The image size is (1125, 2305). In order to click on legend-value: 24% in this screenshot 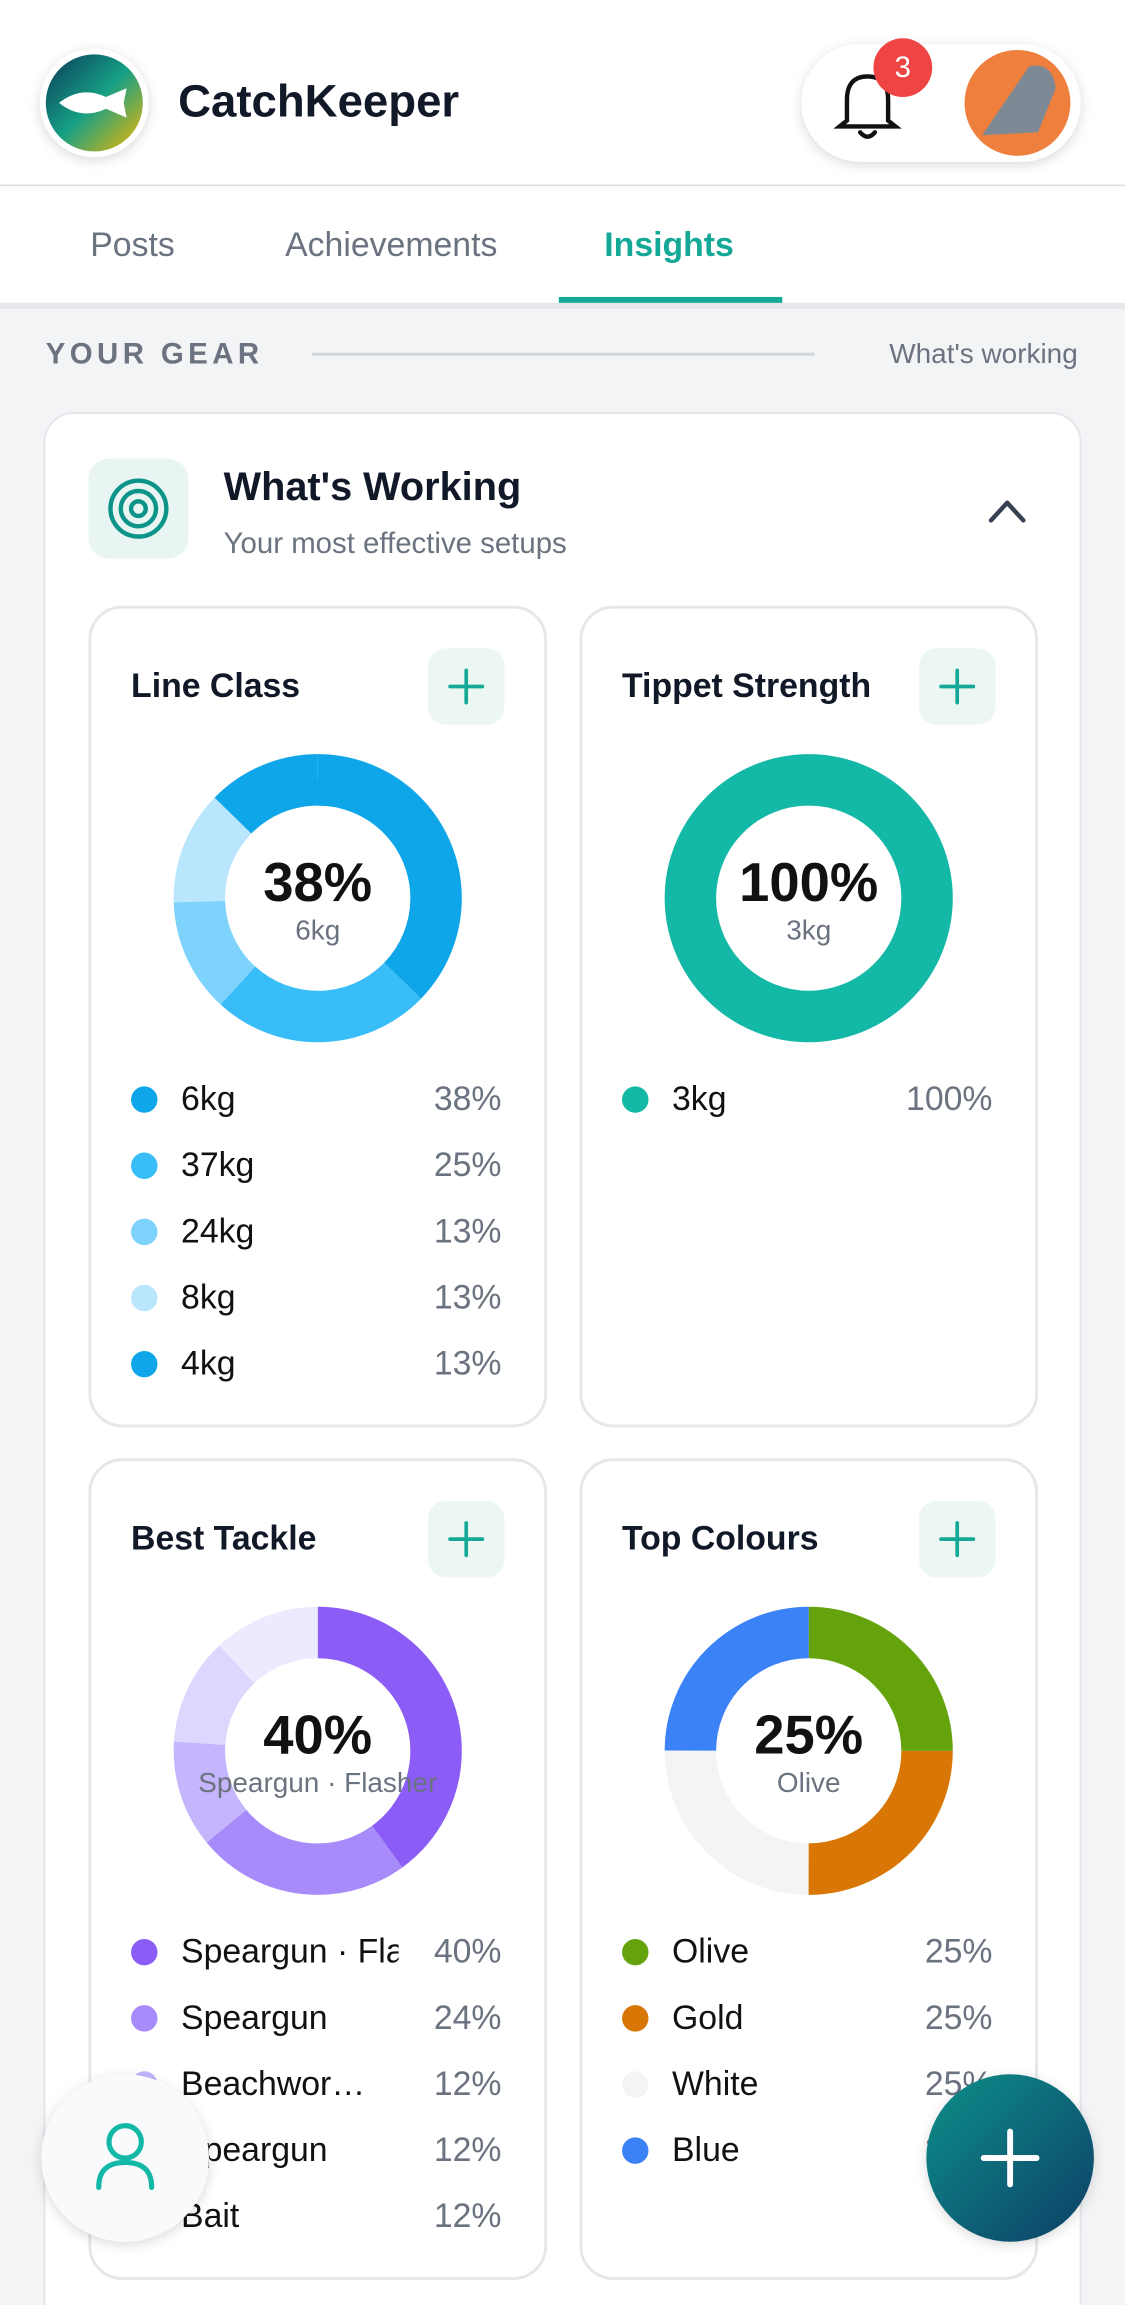, I will do `click(468, 2018)`.